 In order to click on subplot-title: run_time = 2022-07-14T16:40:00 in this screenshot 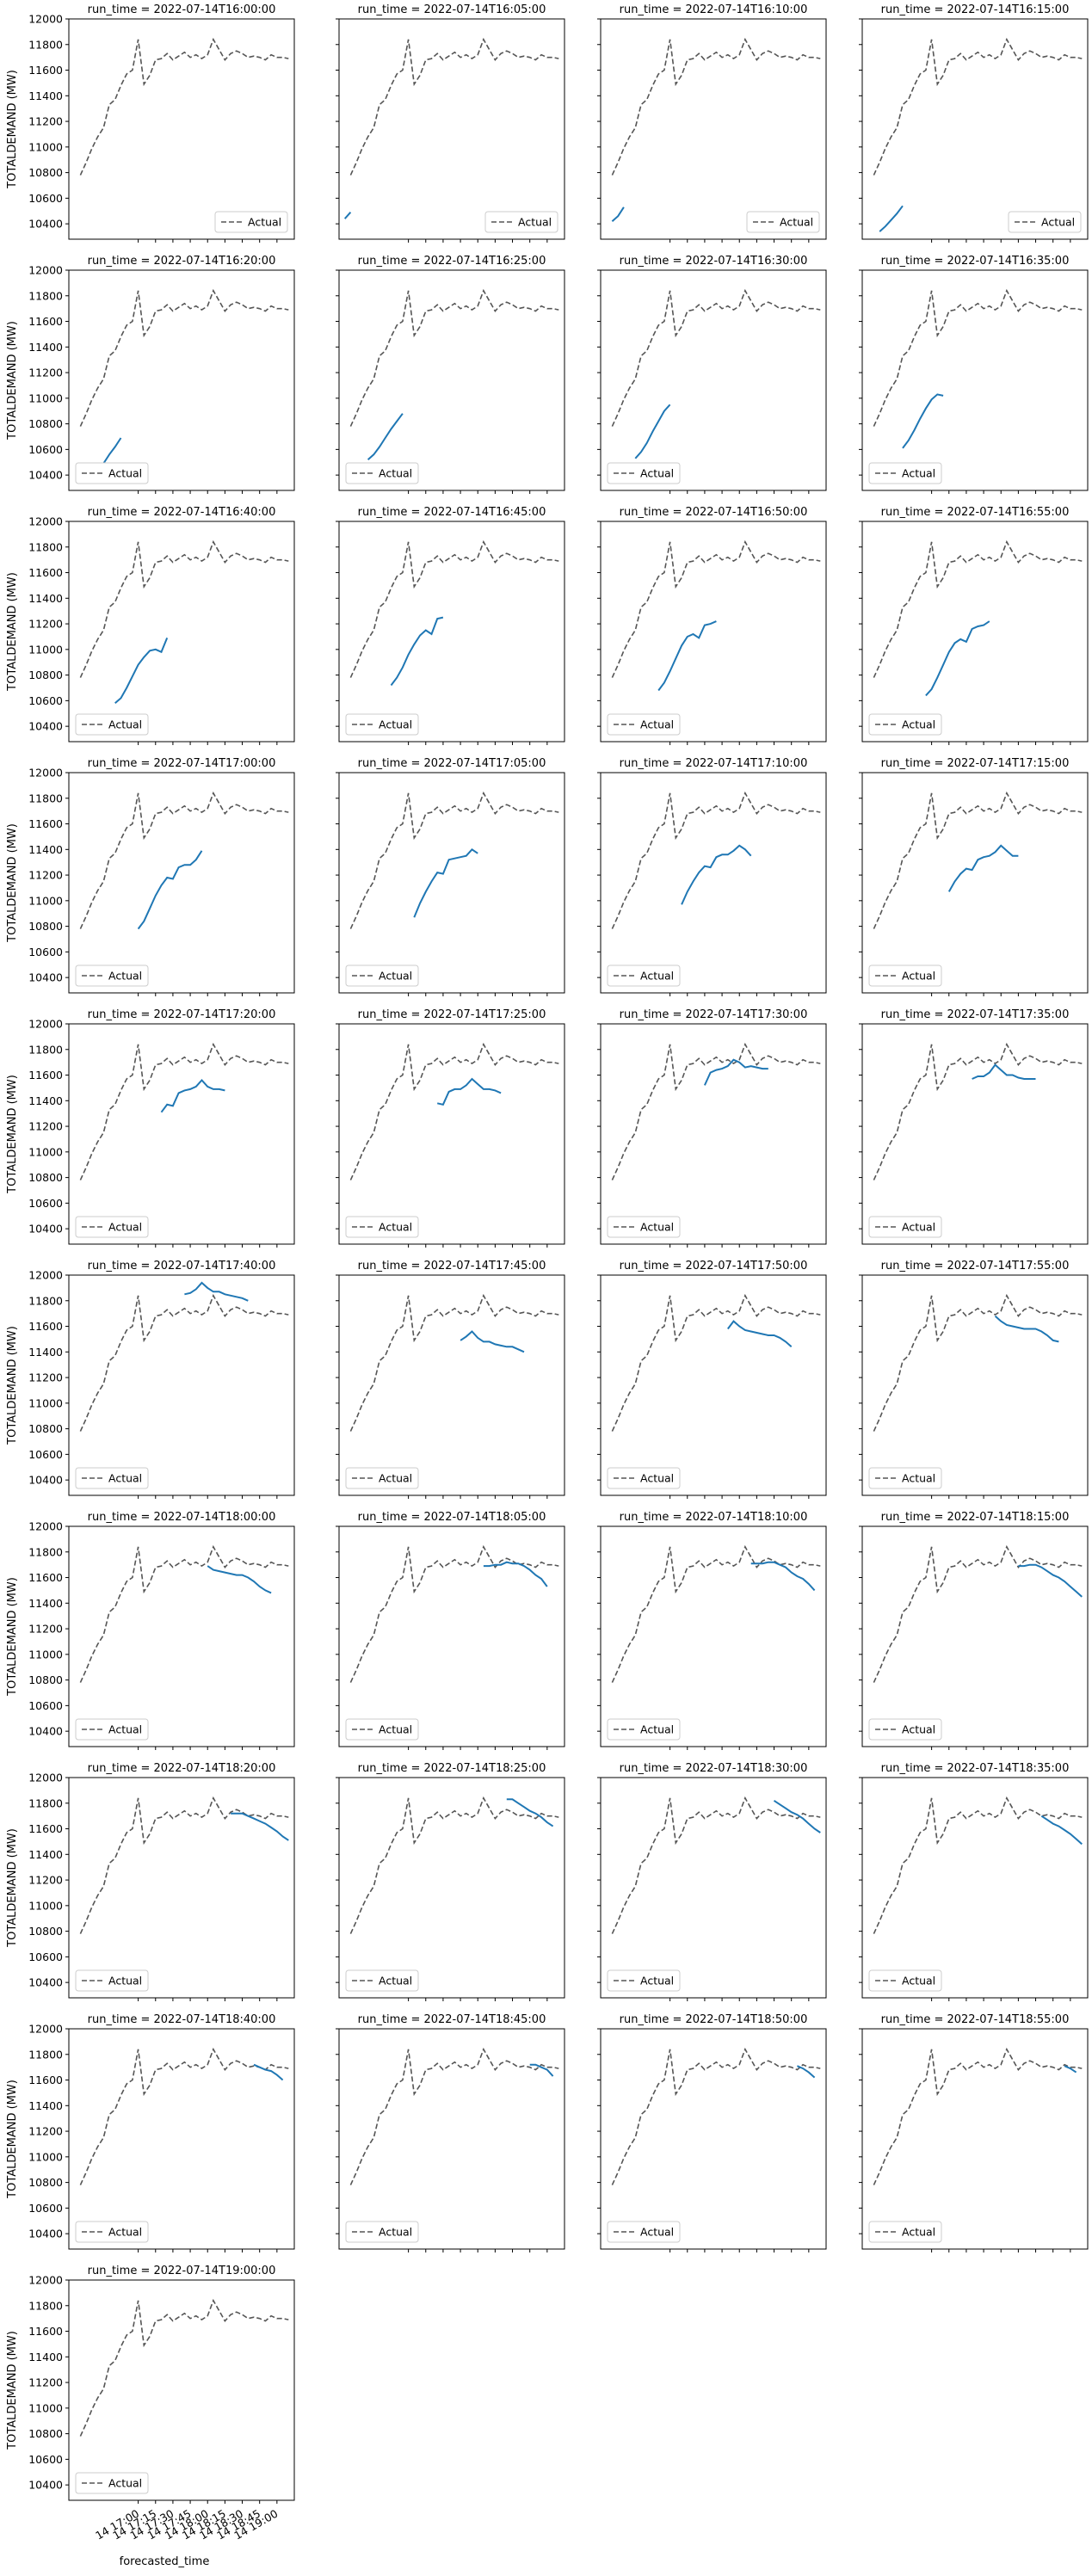, I will do `click(182, 512)`.